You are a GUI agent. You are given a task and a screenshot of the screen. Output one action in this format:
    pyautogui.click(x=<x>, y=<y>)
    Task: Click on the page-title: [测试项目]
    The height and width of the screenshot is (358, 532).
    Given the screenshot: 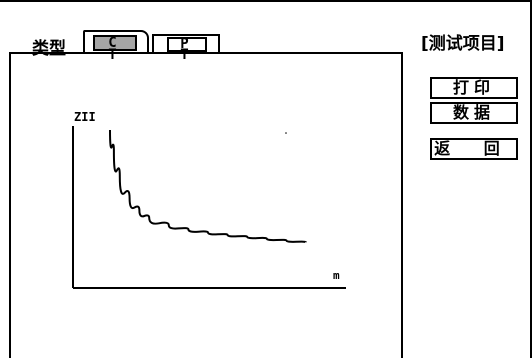 What is the action you would take?
    pyautogui.click(x=463, y=44)
    